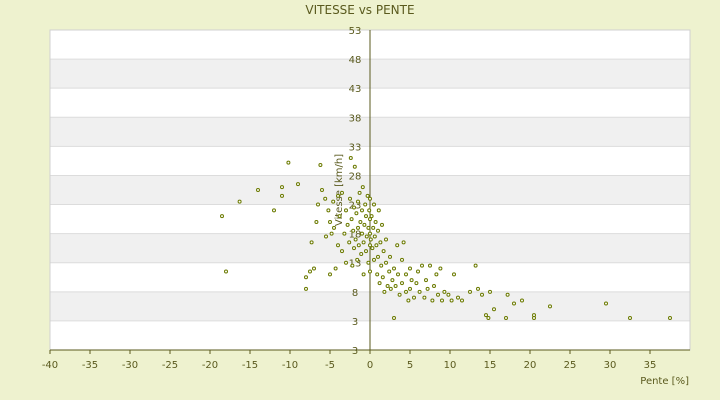 The image size is (720, 400). I want to click on x-tick-label: 0, so click(370, 365).